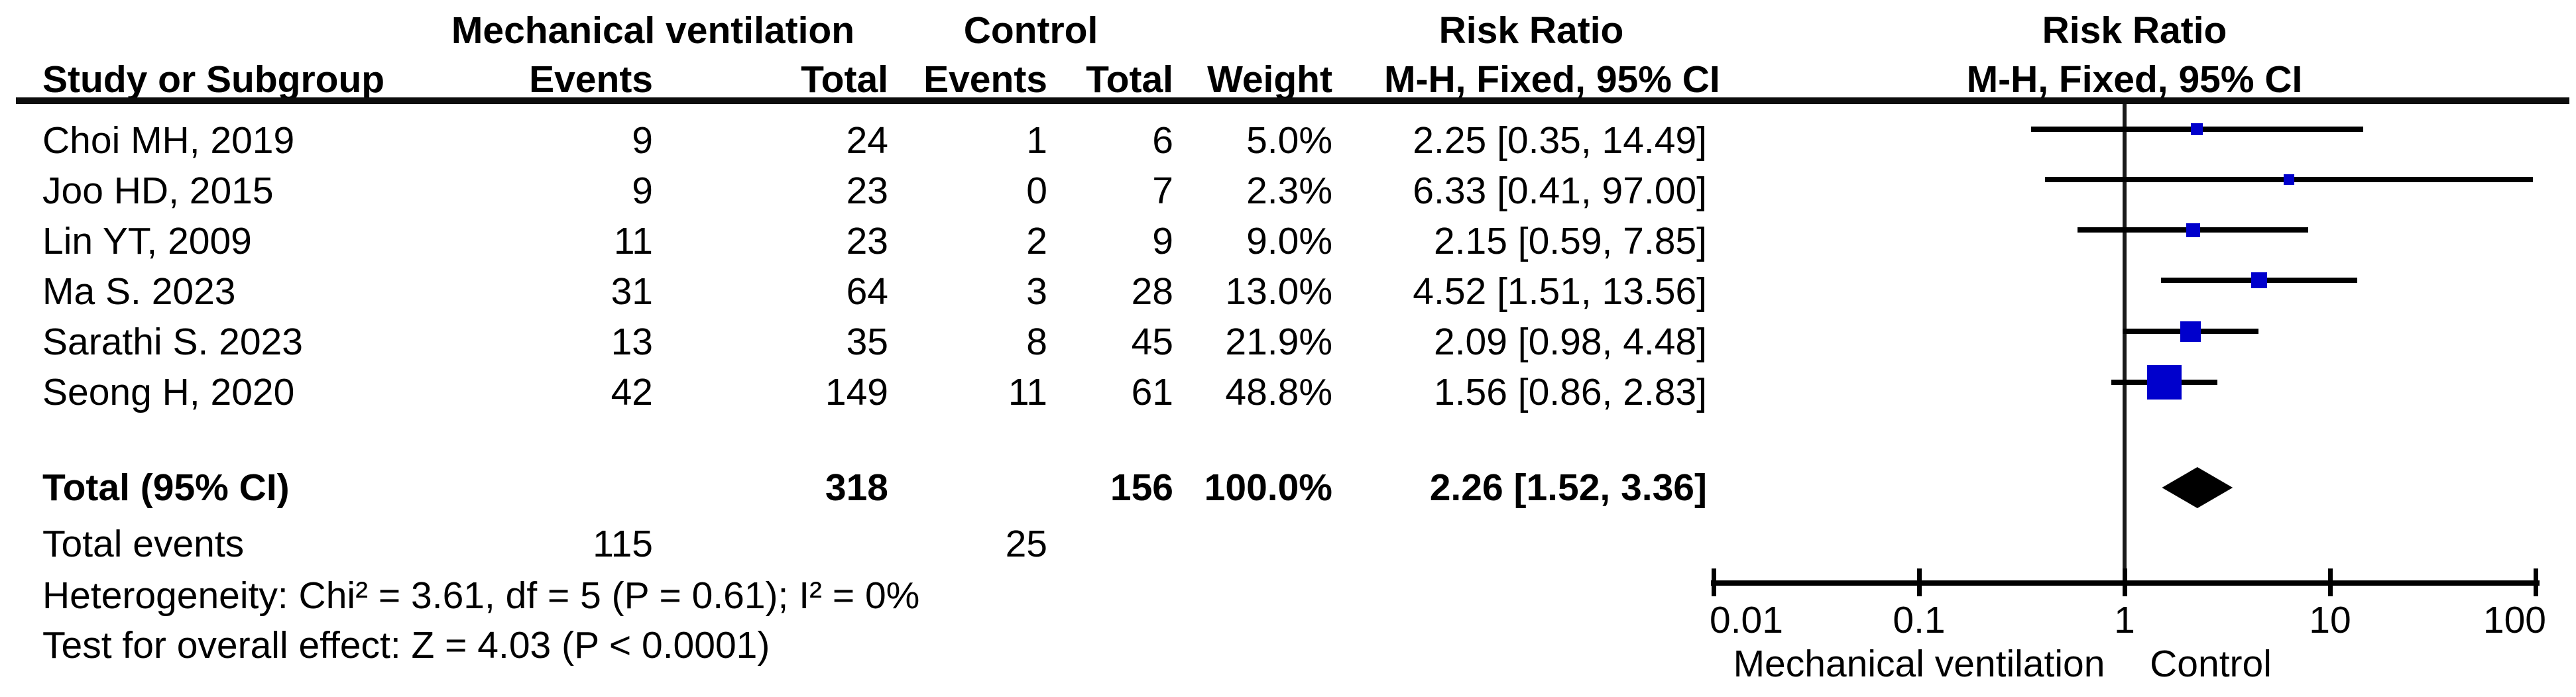 This screenshot has height=697, width=2576. Describe the element at coordinates (1037, 140) in the screenshot. I see `events-control: 1` at that location.